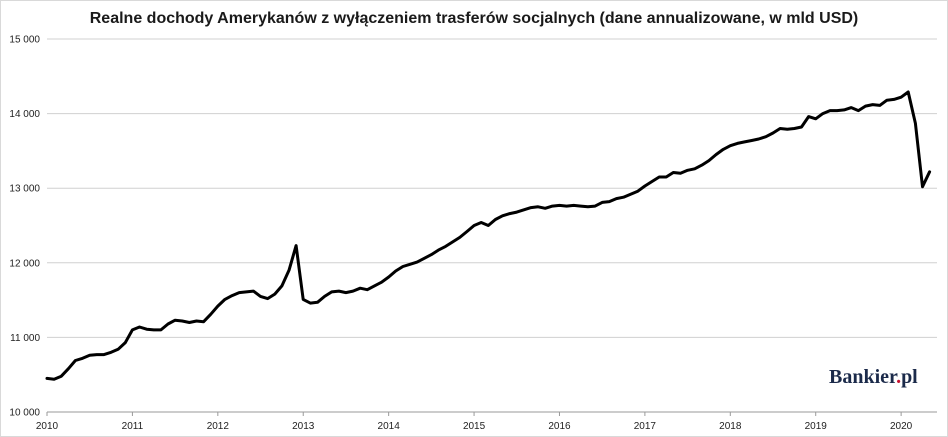  I want to click on y-tick-label: 11 000, so click(25, 338).